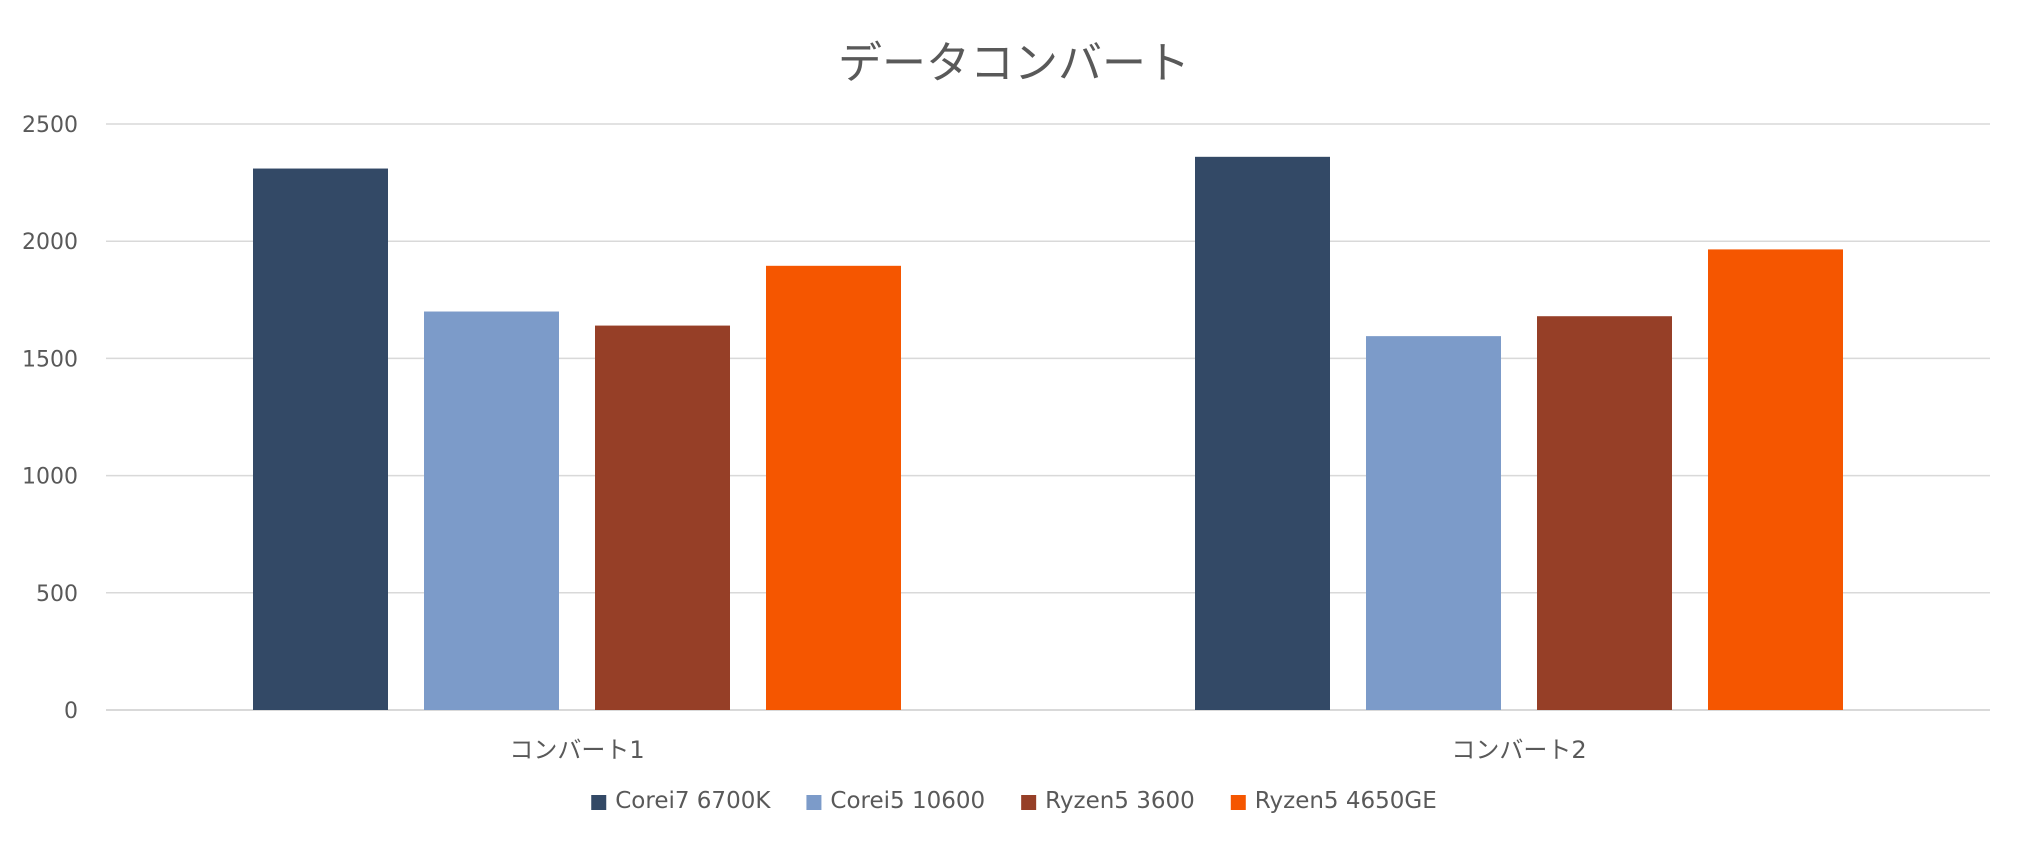 The height and width of the screenshot is (849, 2028). What do you see at coordinates (50, 125) in the screenshot?
I see `y-tick-label: 2500` at bounding box center [50, 125].